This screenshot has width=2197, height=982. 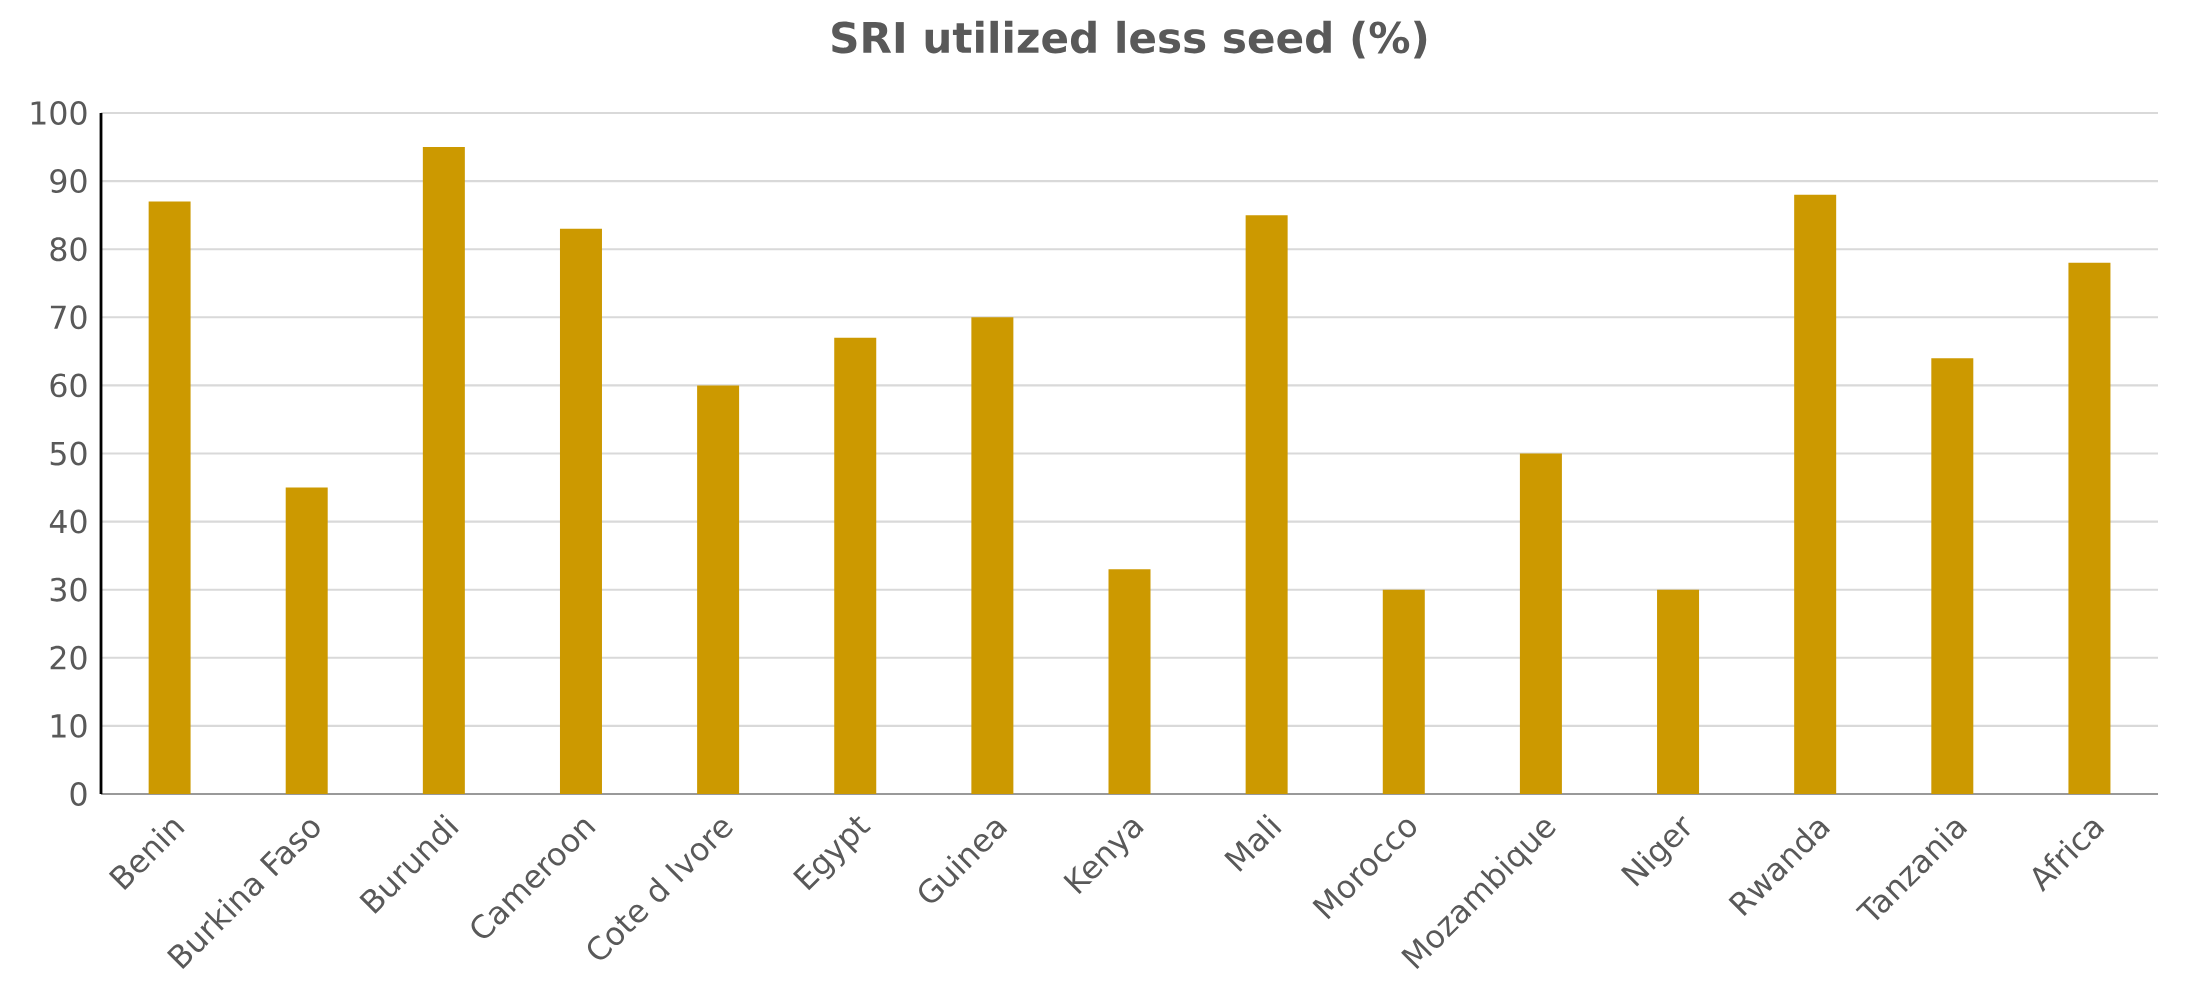 I want to click on y-tick-label: 10, so click(x=69, y=725).